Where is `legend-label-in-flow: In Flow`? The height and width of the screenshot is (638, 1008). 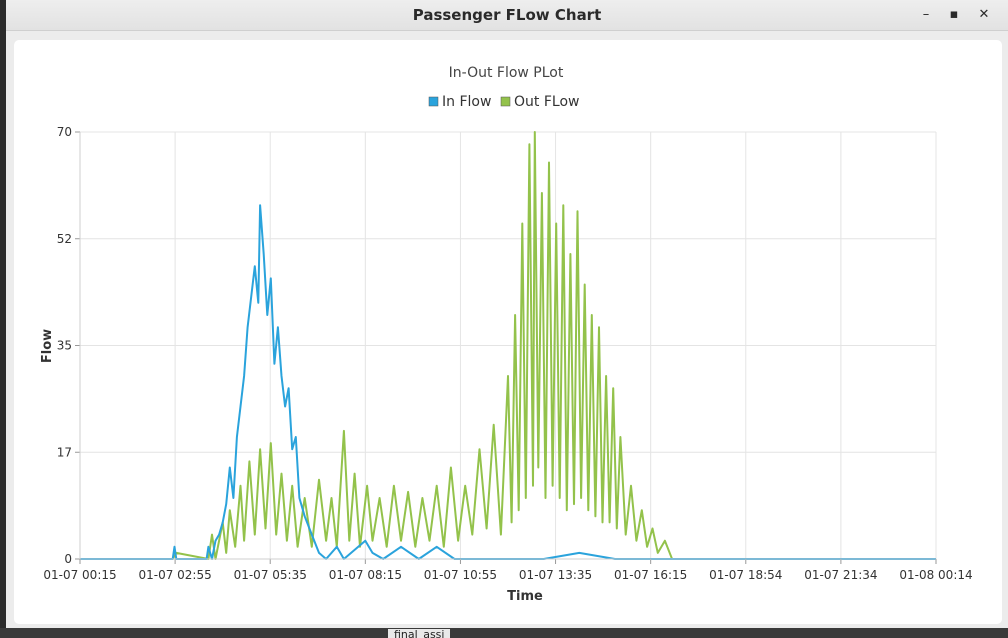 legend-label-in-flow: In Flow is located at coordinates (466, 102).